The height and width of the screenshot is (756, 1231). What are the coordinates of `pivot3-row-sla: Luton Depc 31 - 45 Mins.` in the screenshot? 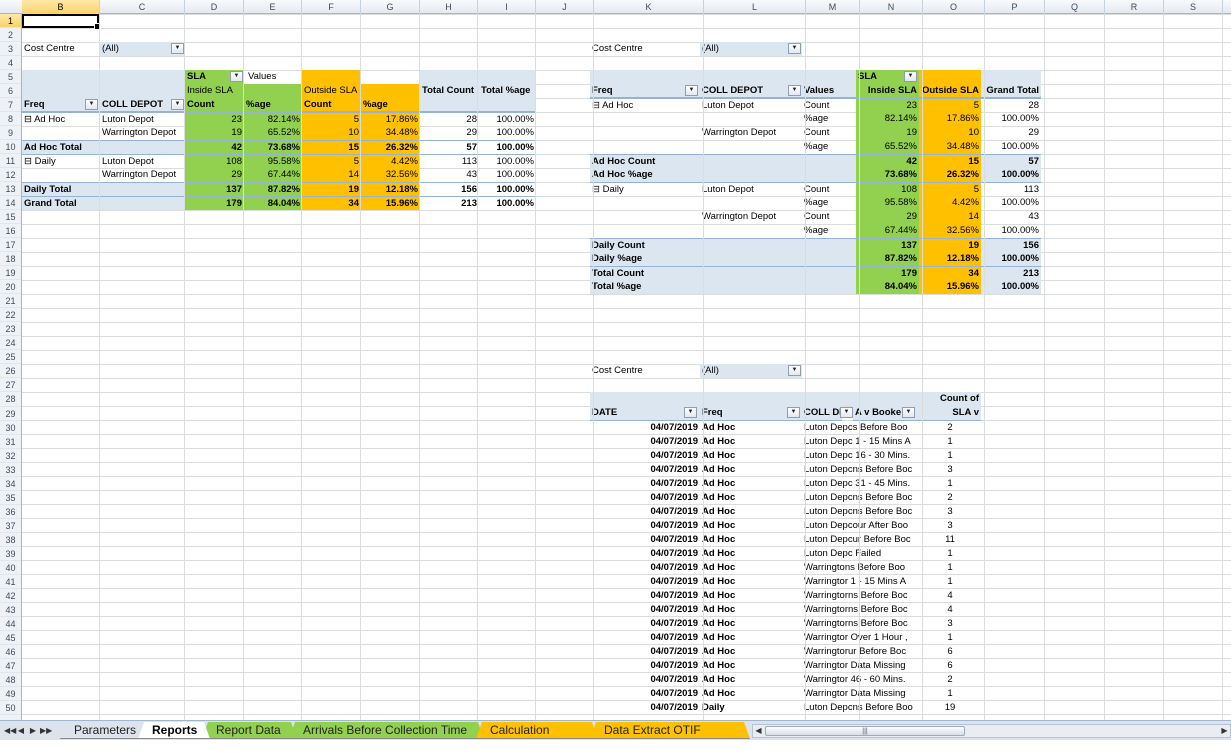 It's located at (857, 483).